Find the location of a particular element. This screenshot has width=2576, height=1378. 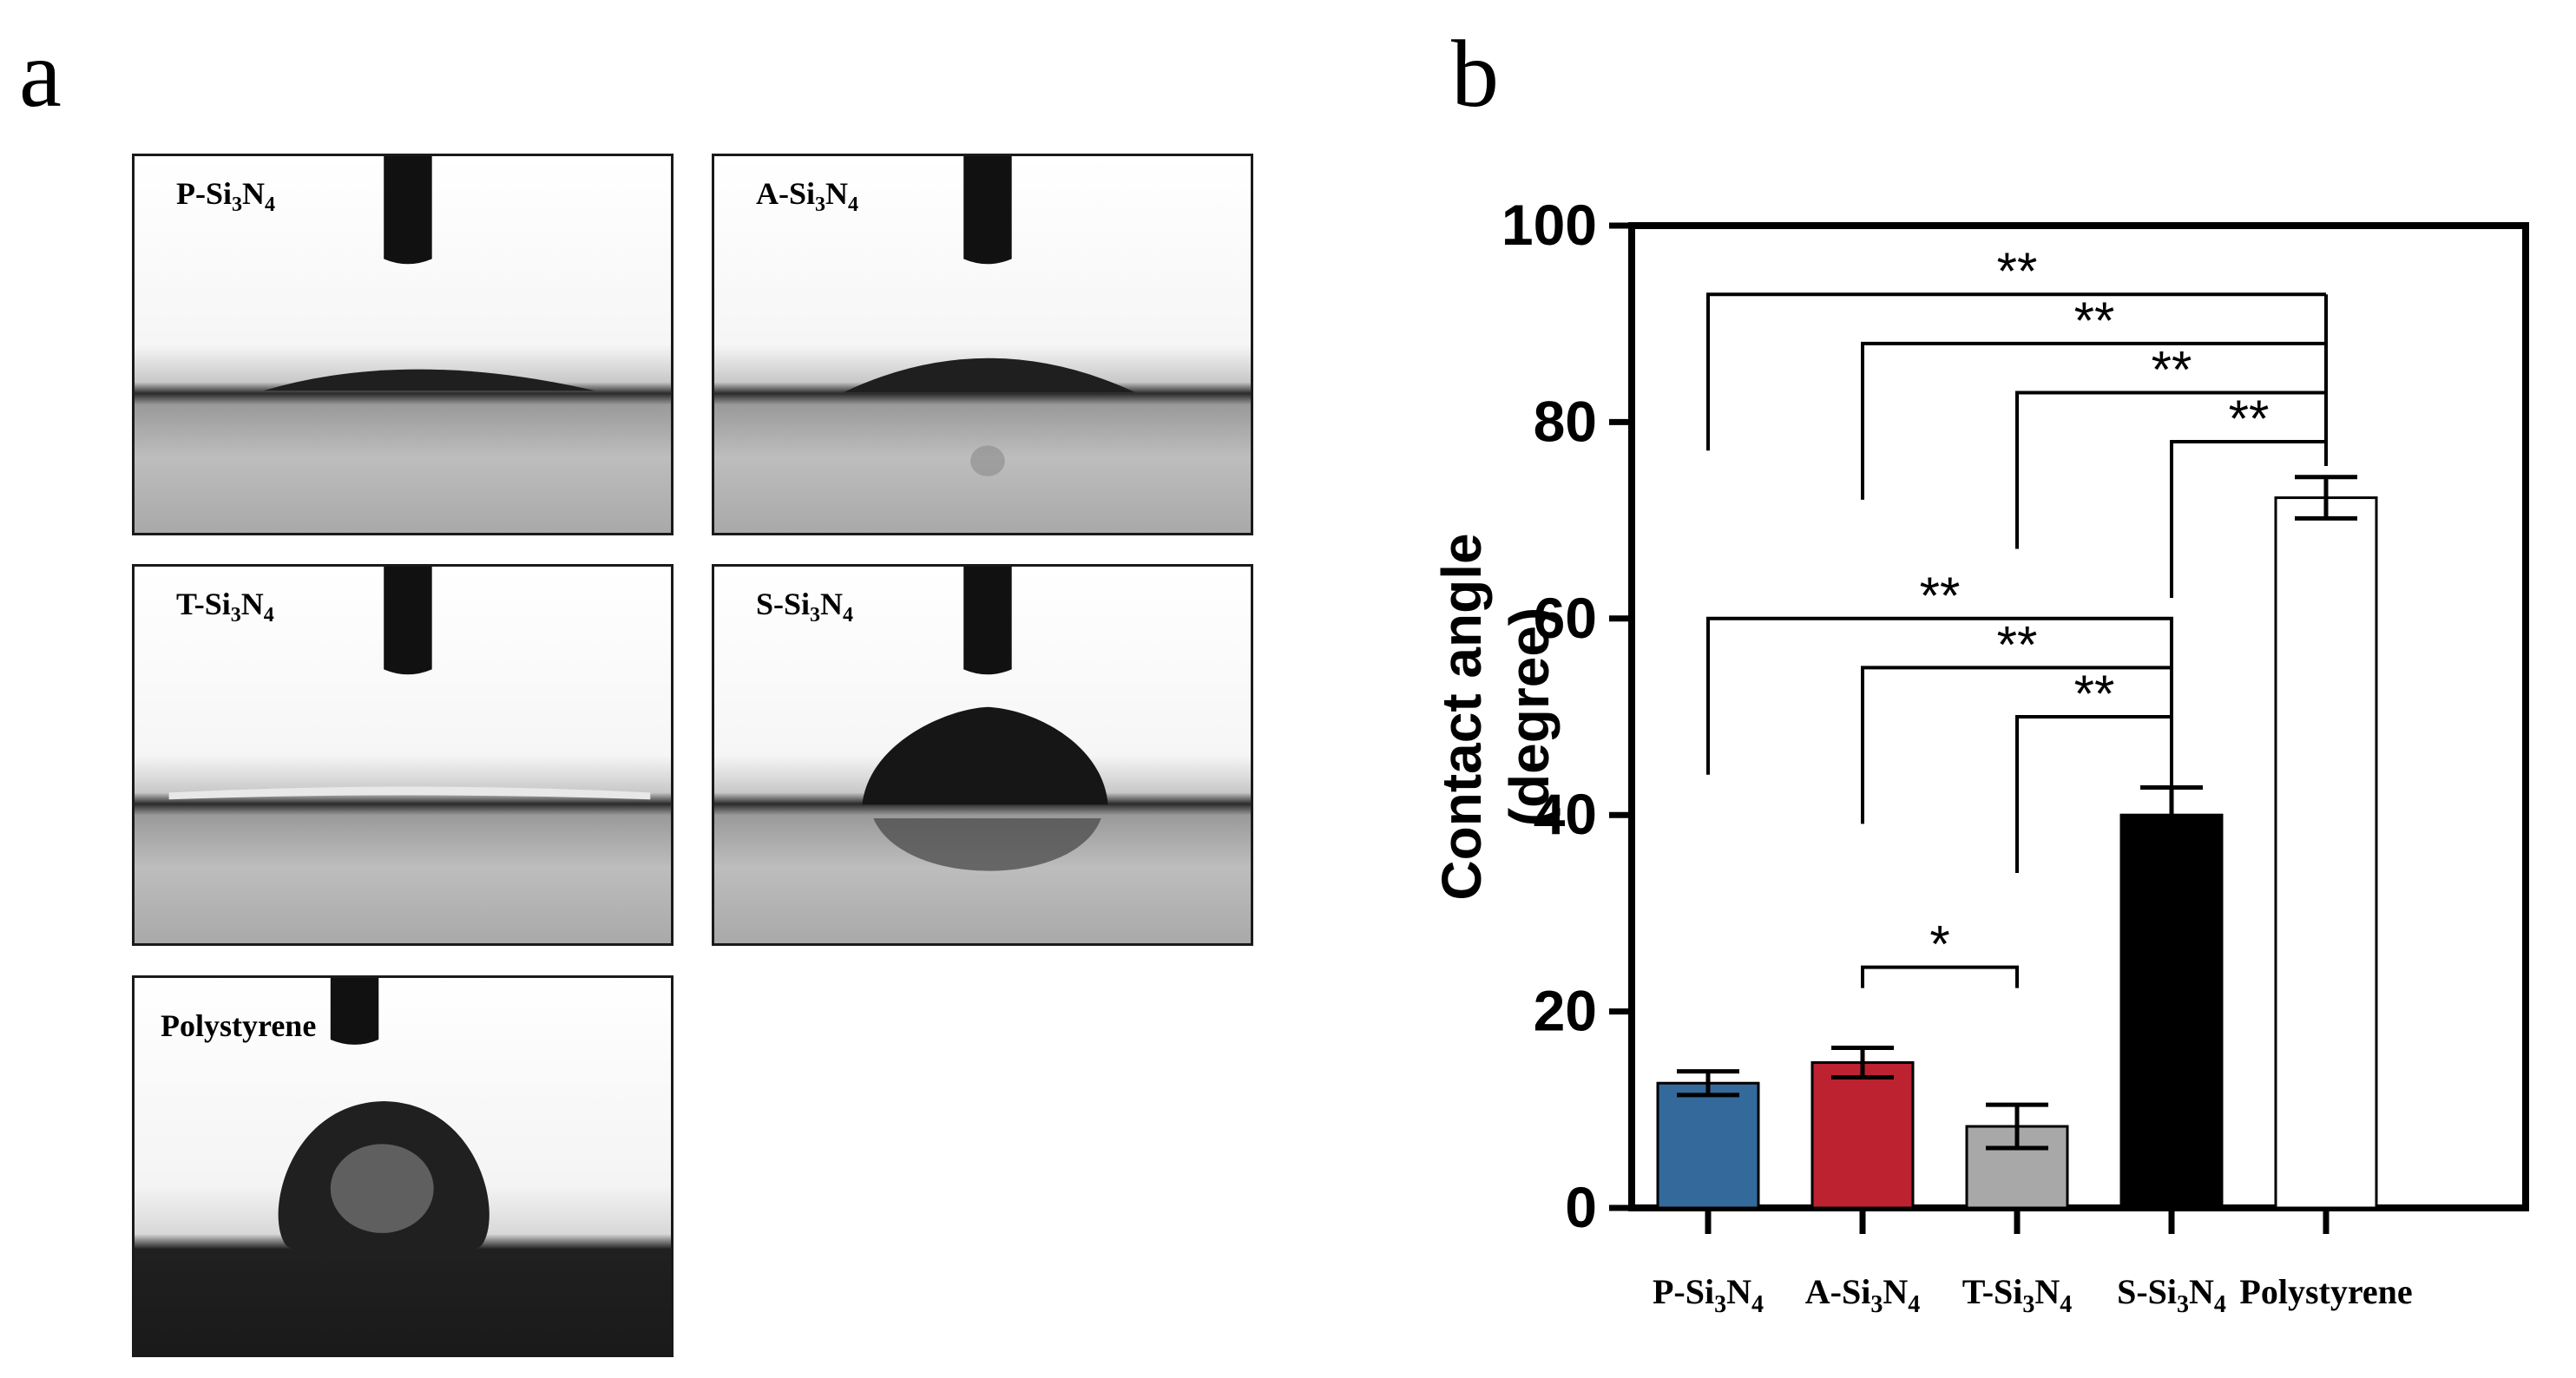

droplet-image-a is located at coordinates (983, 344).